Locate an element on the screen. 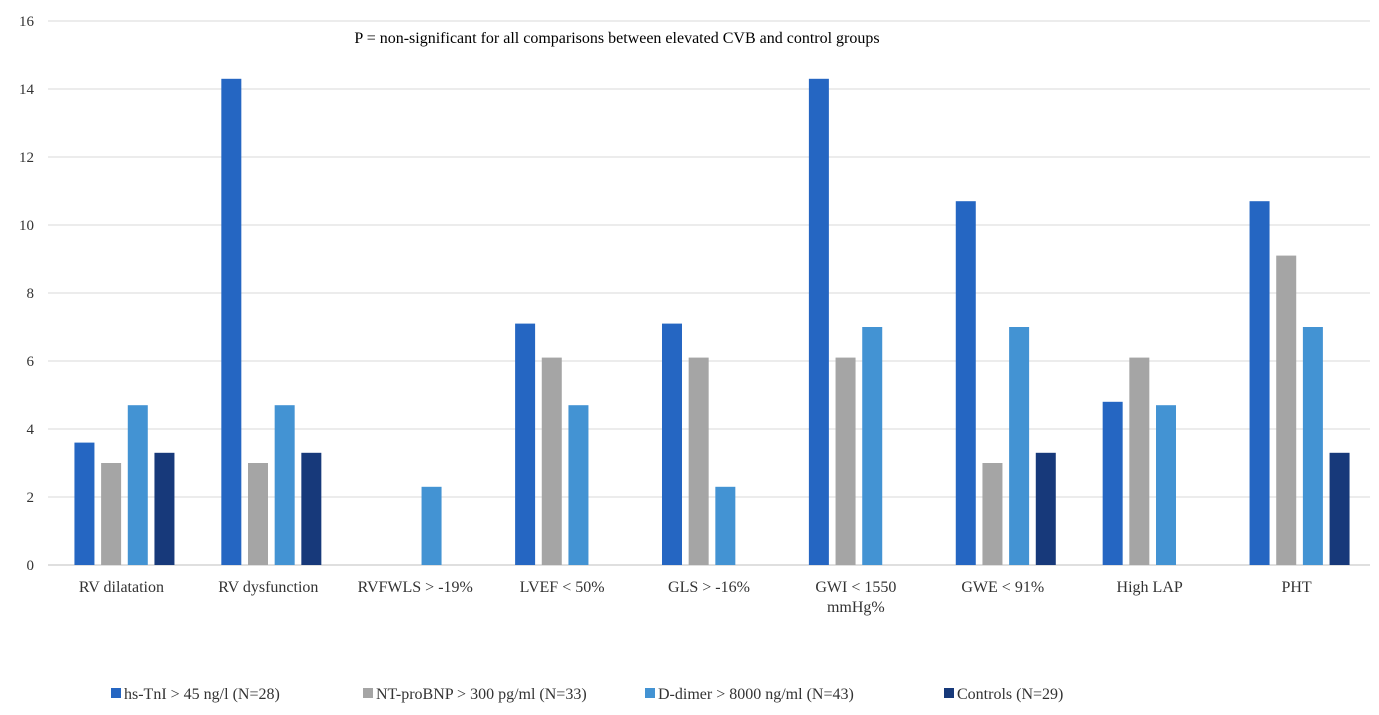  category-label: GLS > -16% is located at coordinates (709, 587).